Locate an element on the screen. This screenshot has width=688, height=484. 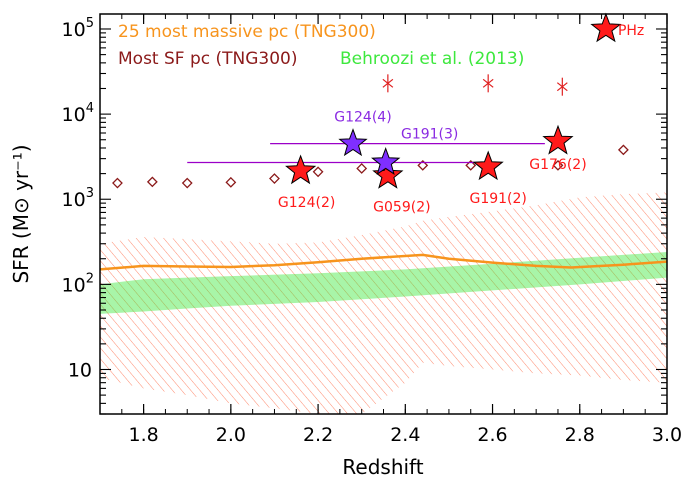
y-tick-label: 10 is located at coordinates (80, 370).